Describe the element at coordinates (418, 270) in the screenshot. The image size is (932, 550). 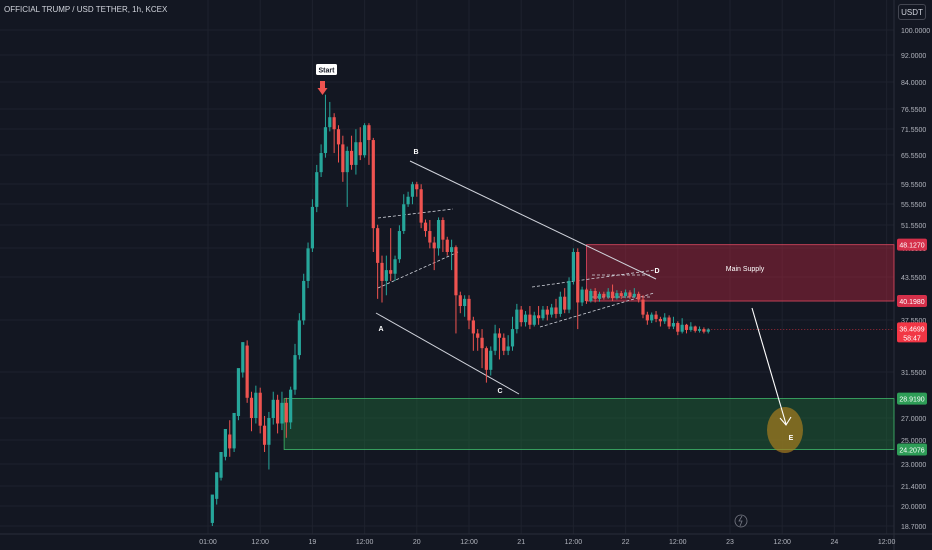
I see `flag1-bottom-line` at that location.